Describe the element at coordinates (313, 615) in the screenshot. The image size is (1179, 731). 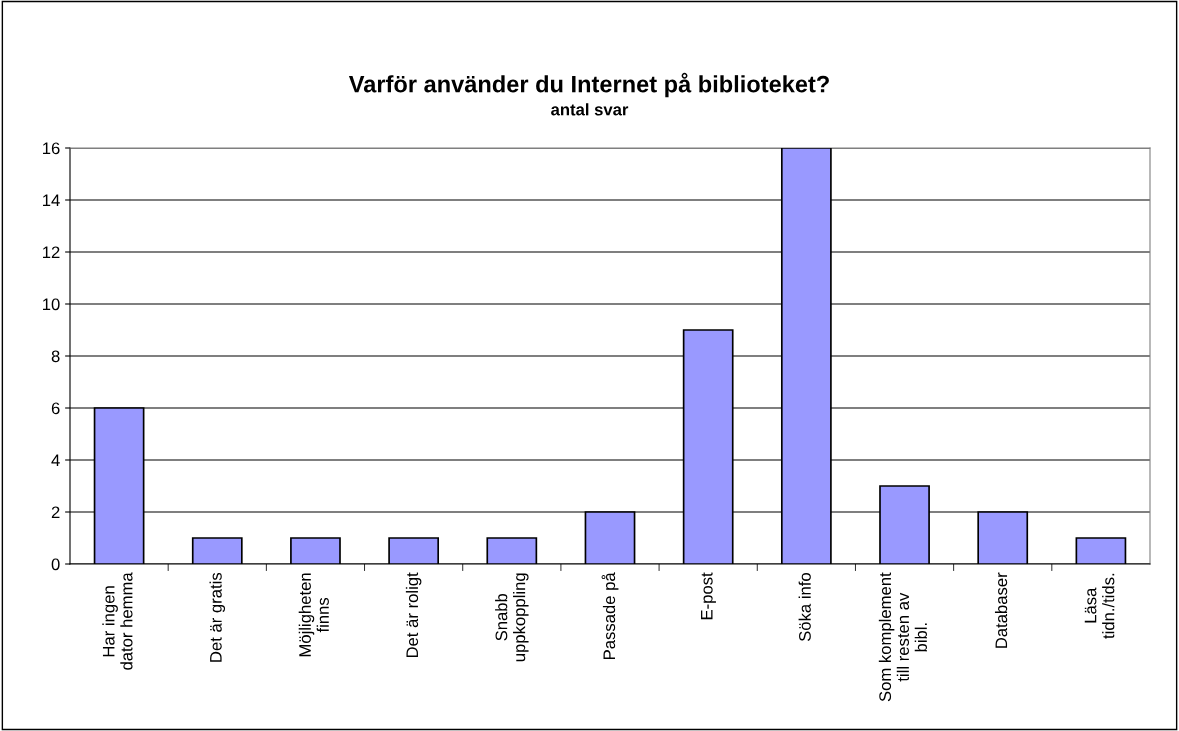
I see `x-tick-label: Möjligheten finns` at that location.